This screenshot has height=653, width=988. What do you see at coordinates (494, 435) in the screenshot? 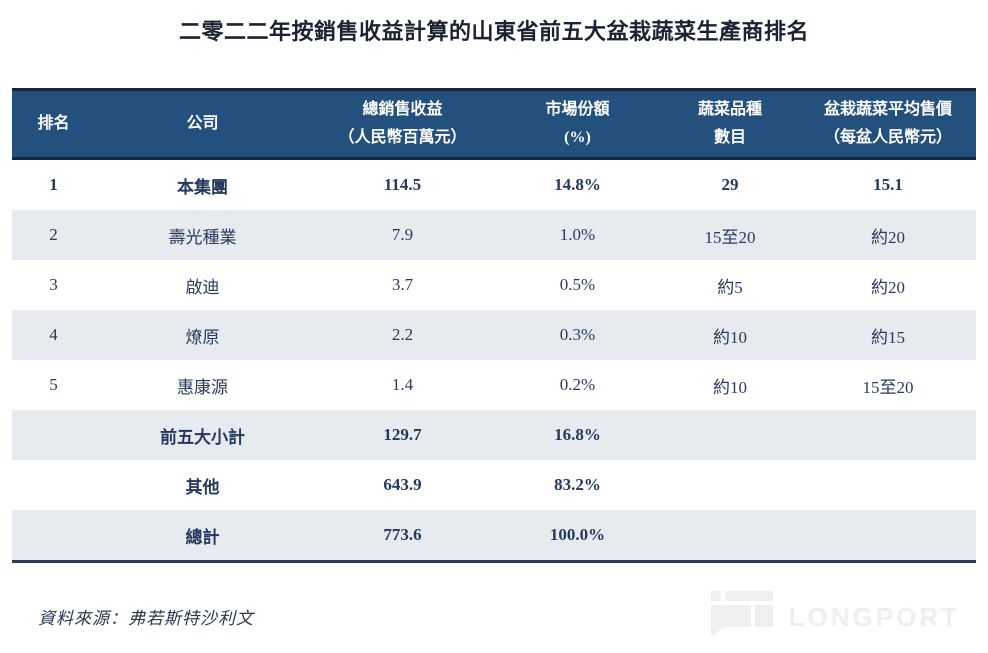
I see `summary-row-top5: 前五大小計 129.7 16.8%` at bounding box center [494, 435].